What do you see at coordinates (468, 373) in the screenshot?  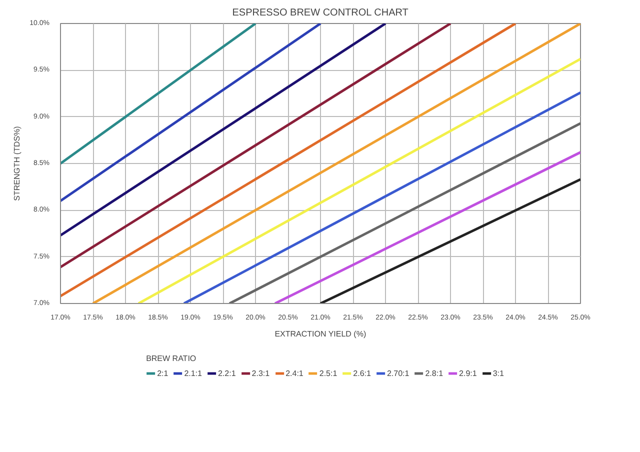 I see `legend-label: 2.9:1` at bounding box center [468, 373].